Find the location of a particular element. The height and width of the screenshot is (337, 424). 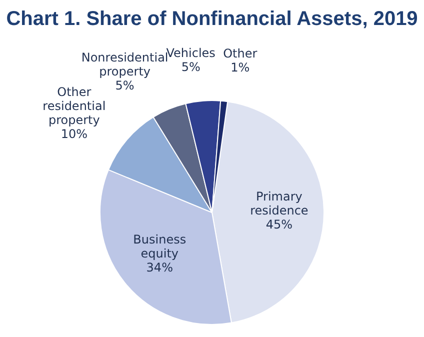

slice-label: Other residential property is located at coordinates (74, 106).